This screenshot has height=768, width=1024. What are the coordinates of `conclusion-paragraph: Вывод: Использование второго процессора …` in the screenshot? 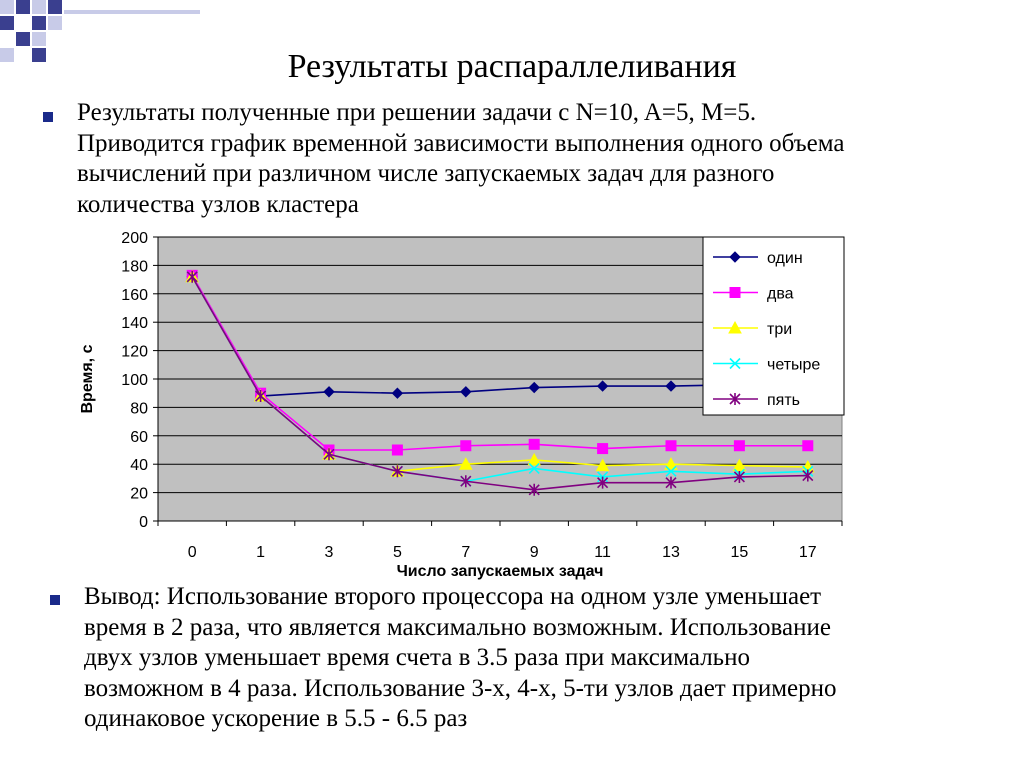 It's located at (460, 658).